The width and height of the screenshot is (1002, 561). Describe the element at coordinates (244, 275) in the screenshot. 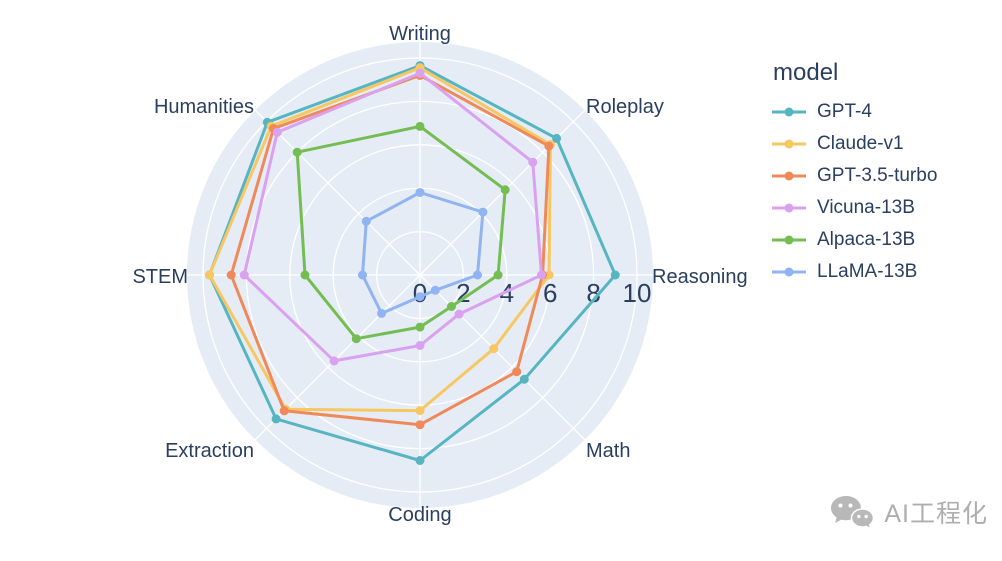

I see `series-marker-Vicuna-13B-stem` at that location.